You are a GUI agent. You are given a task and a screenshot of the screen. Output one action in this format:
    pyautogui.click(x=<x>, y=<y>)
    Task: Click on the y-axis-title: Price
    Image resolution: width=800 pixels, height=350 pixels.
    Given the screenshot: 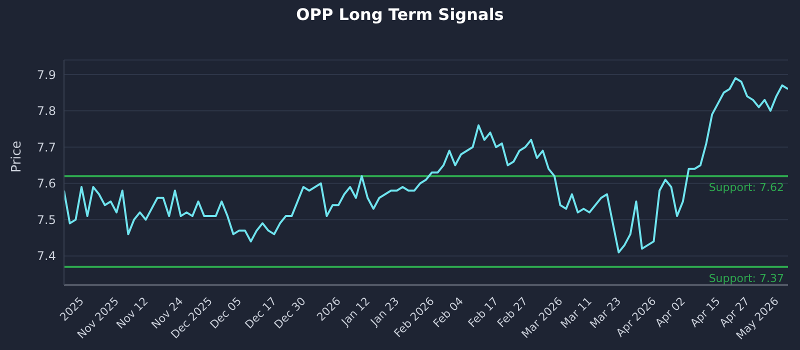 What is the action you would take?
    pyautogui.click(x=17, y=156)
    